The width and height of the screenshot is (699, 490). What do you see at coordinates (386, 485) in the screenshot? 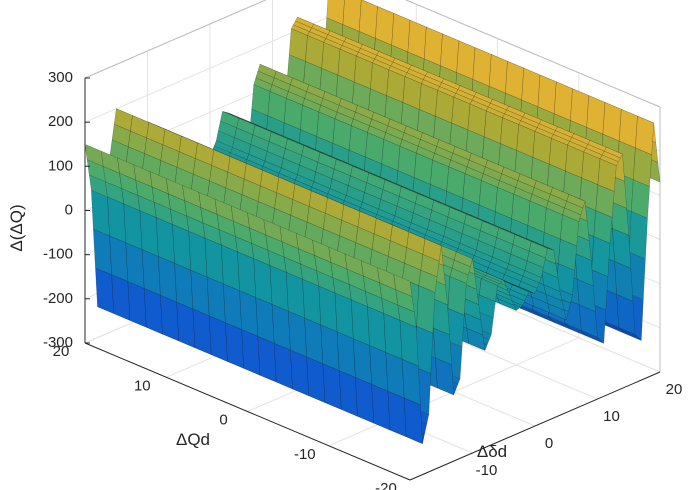
I see `x-tick-label: -20` at bounding box center [386, 485].